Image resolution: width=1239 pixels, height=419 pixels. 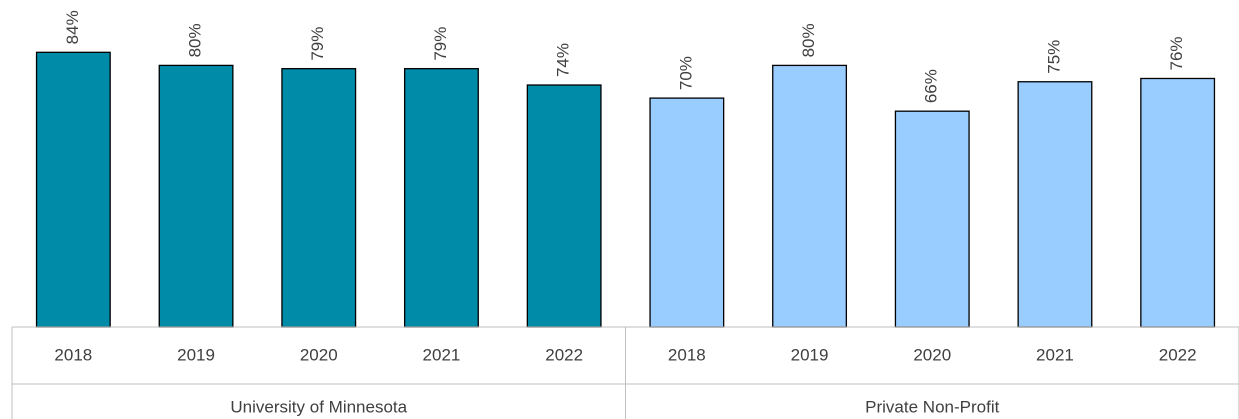 I want to click on value-label: 76%, so click(x=1176, y=53).